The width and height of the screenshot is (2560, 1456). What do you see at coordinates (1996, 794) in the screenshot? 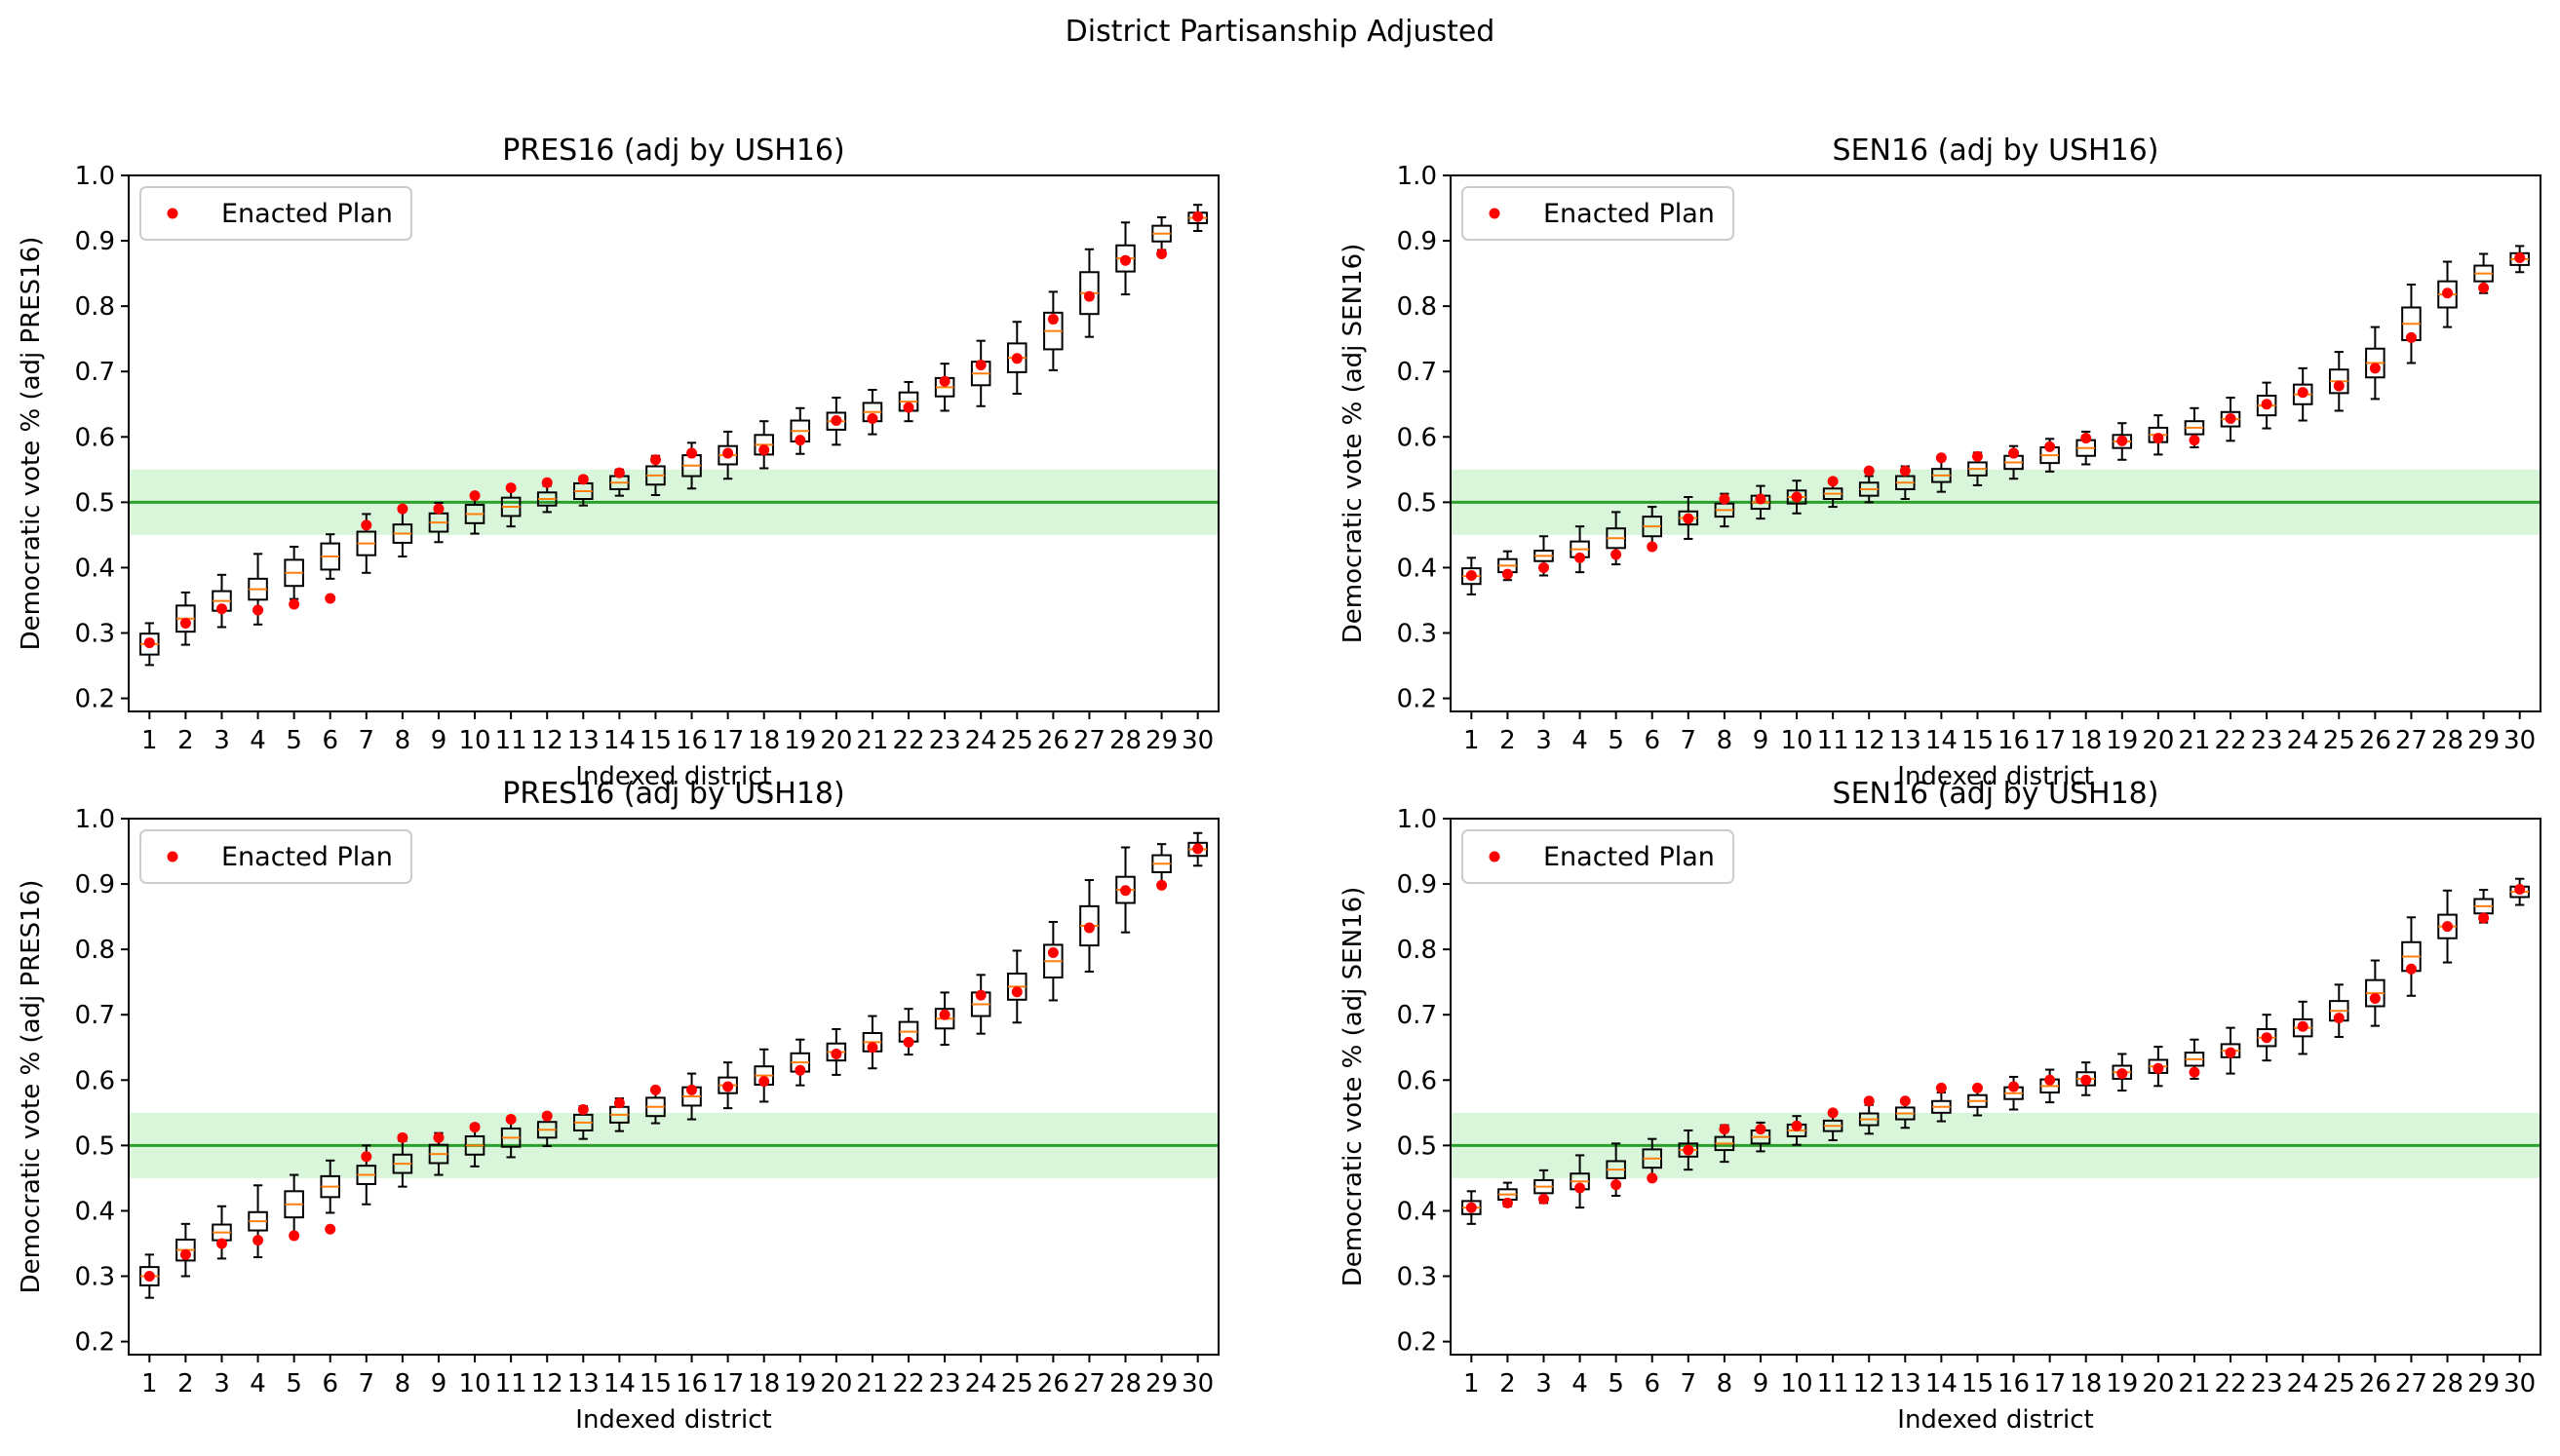
I see `subplot-title: SEN16 (adj by USH18)` at bounding box center [1996, 794].